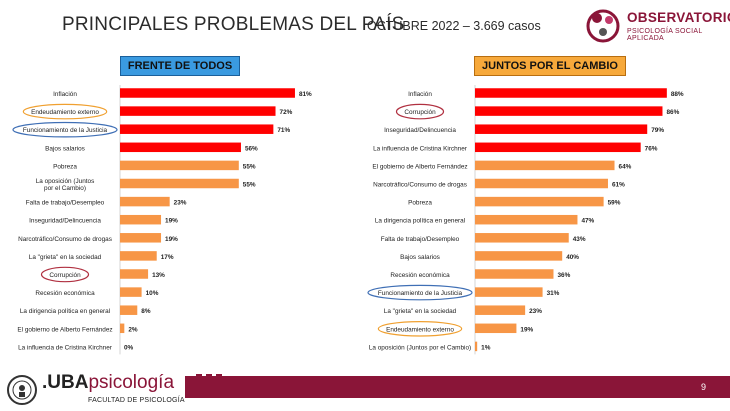 Image resolution: width=730 pixels, height=411 pixels. Describe the element at coordinates (579, 239) in the screenshot. I see `value-label-falta-de-trabajo-desempleo: 43%` at that location.